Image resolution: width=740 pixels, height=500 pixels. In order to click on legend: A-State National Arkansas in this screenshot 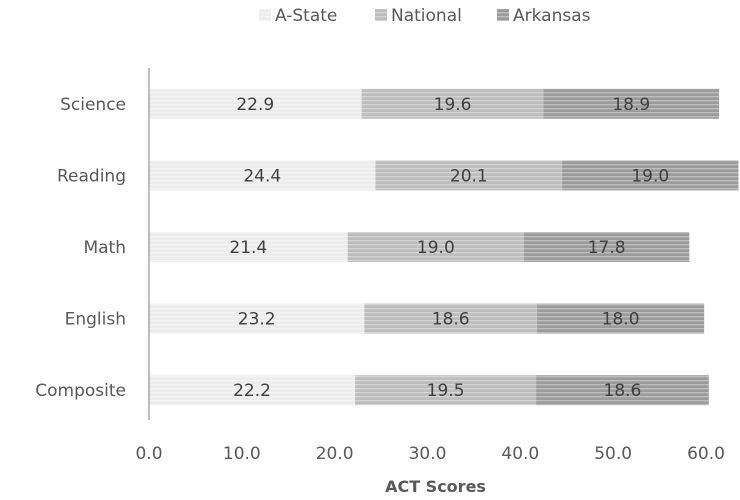, I will do `click(425, 16)`.